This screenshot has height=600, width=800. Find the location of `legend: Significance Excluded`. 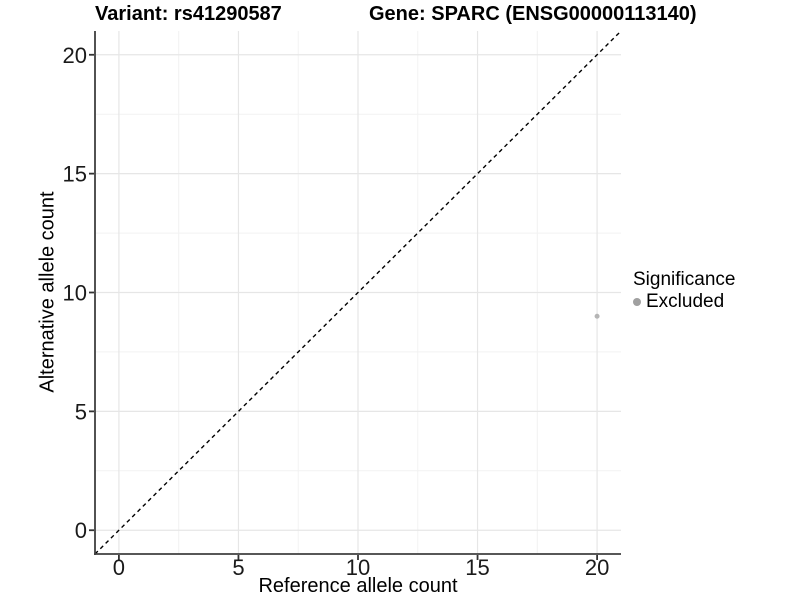

legend: Significance Excluded is located at coordinates (684, 290).